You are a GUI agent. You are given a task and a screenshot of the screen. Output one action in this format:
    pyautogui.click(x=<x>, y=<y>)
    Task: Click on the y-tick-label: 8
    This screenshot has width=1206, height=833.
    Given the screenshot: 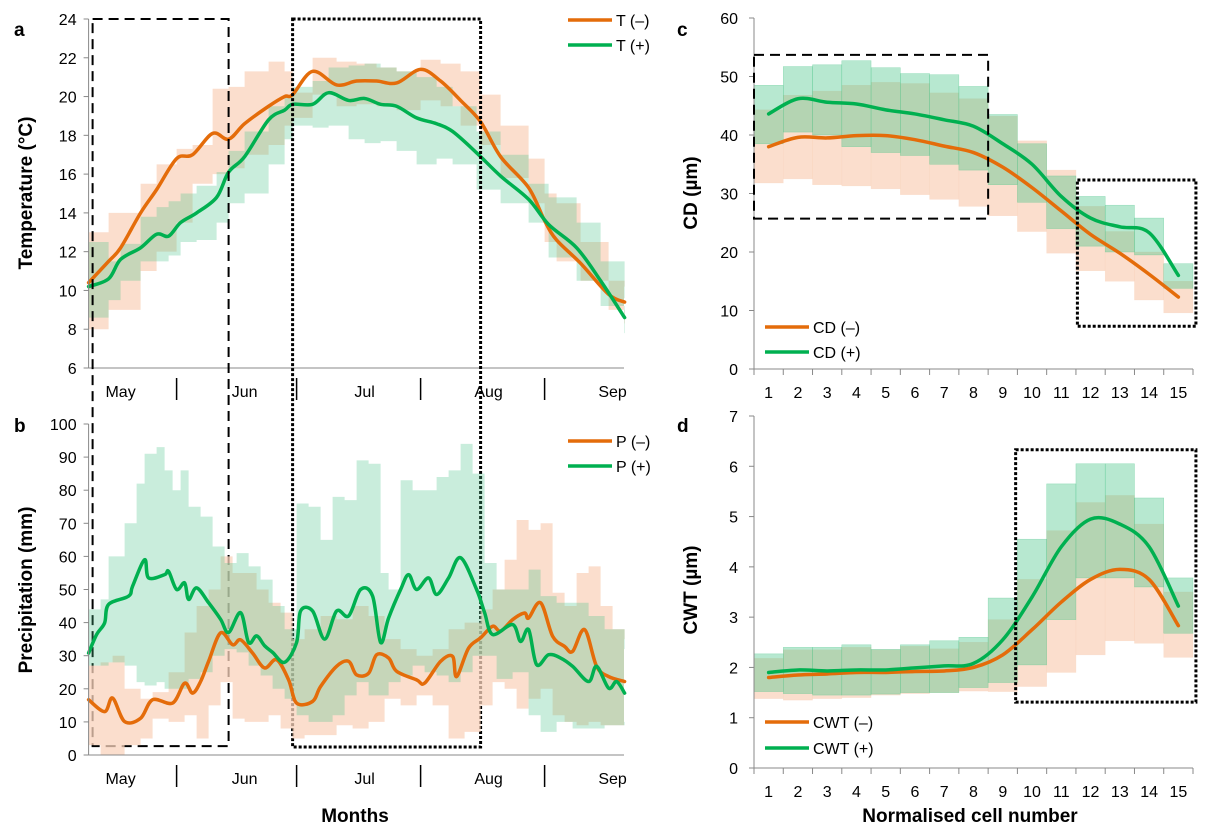 What is the action you would take?
    pyautogui.click(x=72, y=330)
    